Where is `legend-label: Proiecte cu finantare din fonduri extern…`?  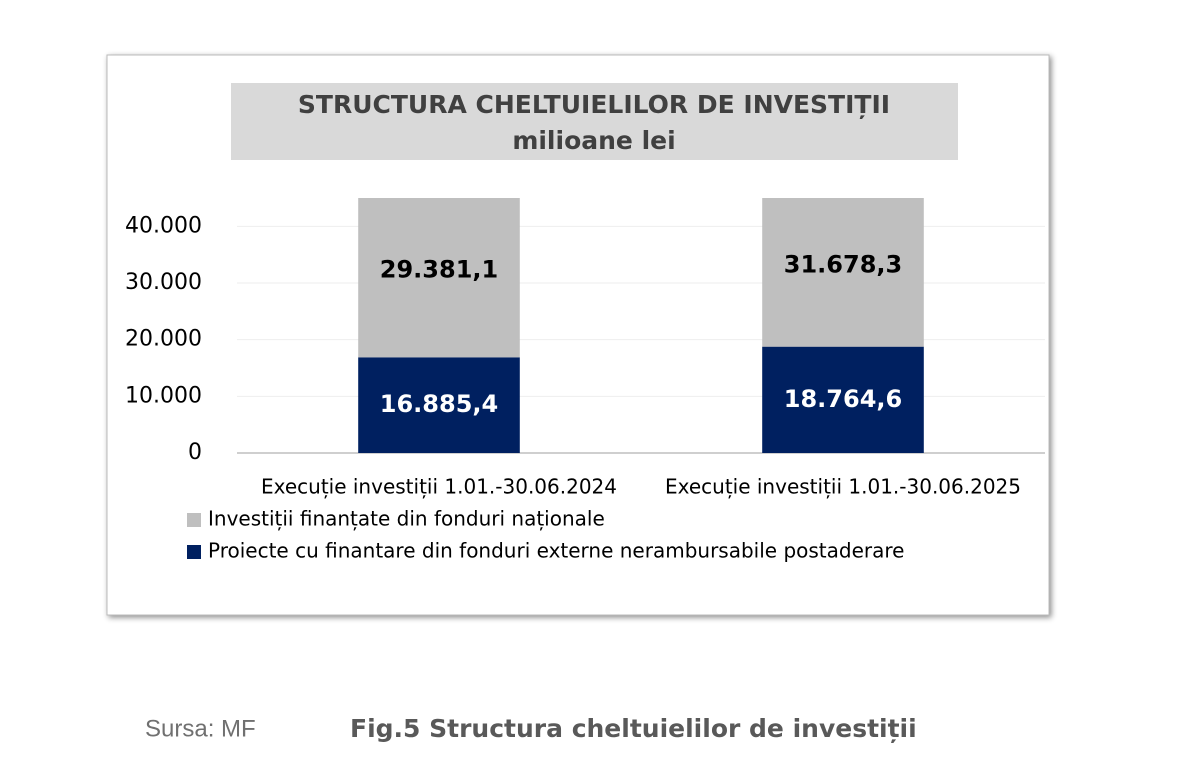
legend-label: Proiecte cu finantare din fonduri extern… is located at coordinates (556, 551).